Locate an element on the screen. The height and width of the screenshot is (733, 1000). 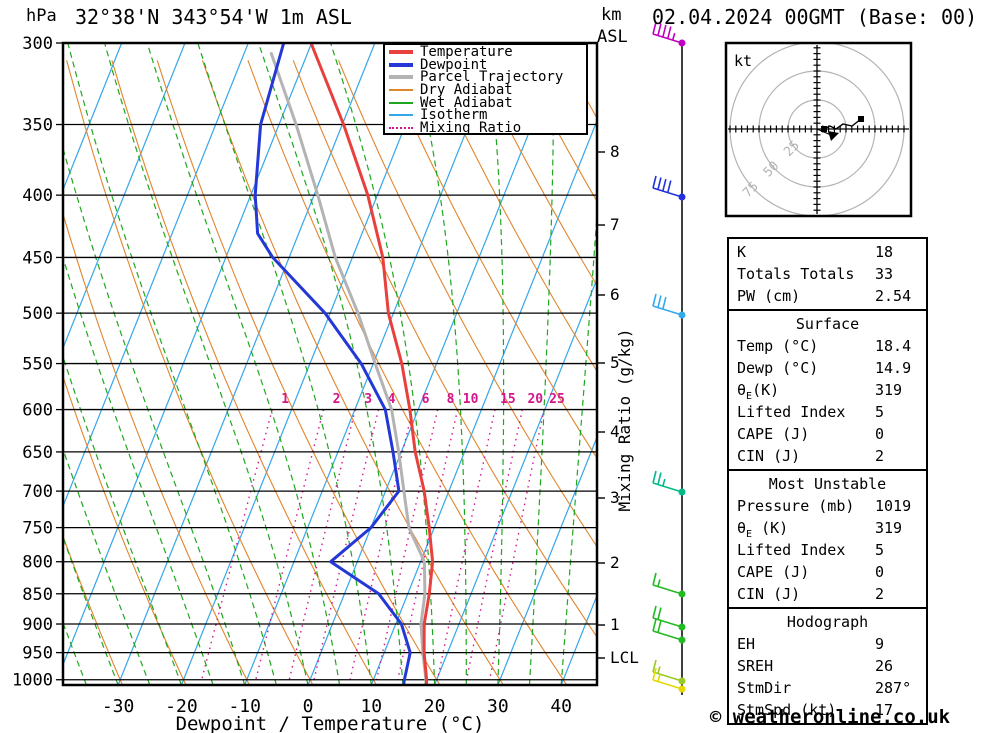
svg-text: 900 is located at coordinates (37, 625).